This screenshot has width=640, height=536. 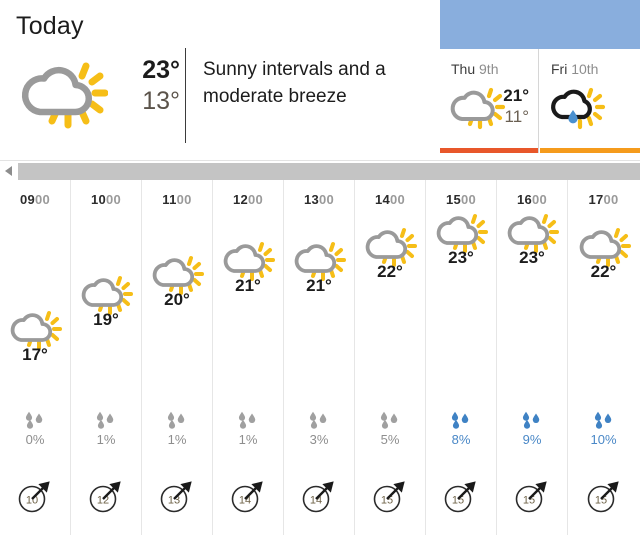 I want to click on hour-label: 0900, so click(x=35, y=199).